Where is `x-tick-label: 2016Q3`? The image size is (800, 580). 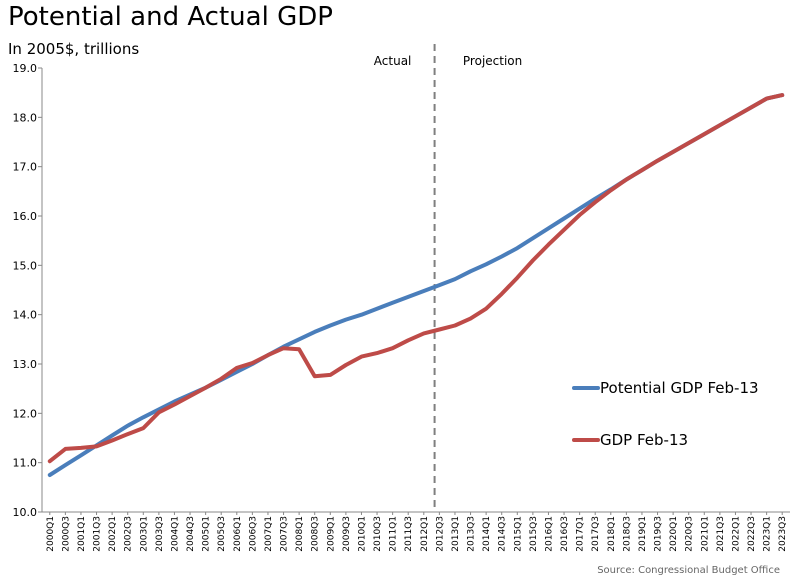
x-tick-label: 2016Q3 is located at coordinates (565, 534).